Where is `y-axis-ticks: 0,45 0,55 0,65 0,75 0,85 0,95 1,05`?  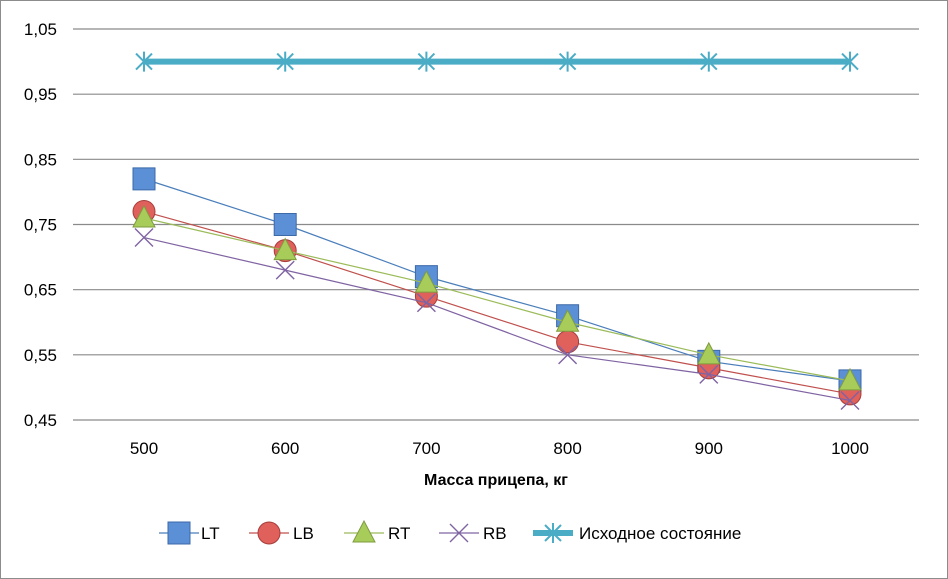 y-axis-ticks: 0,45 0,55 0,65 0,75 0,85 0,95 1,05 is located at coordinates (40, 225).